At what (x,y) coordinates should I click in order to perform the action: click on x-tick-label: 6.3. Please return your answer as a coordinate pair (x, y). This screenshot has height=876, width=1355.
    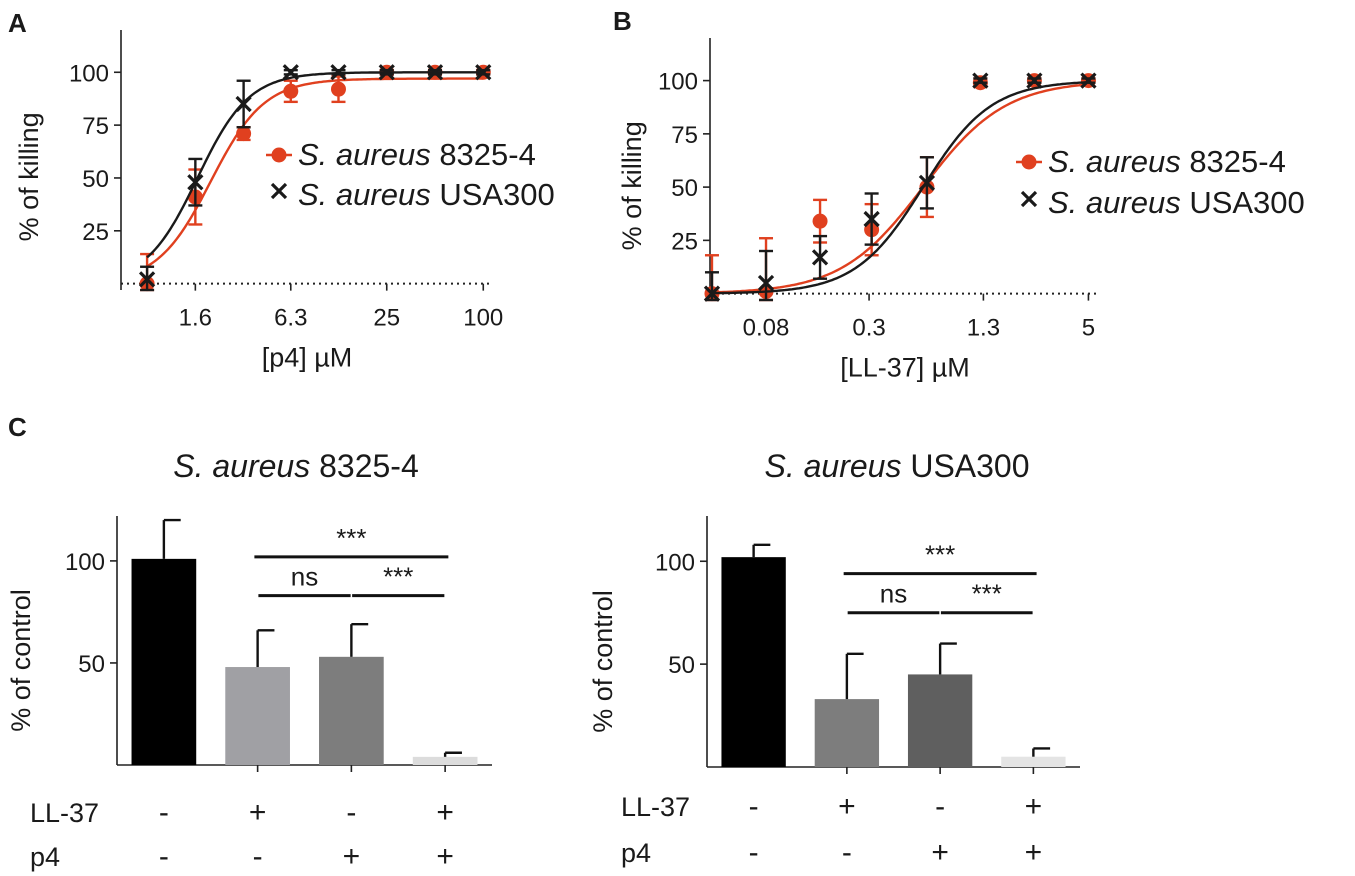
    Looking at the image, I should click on (290, 318).